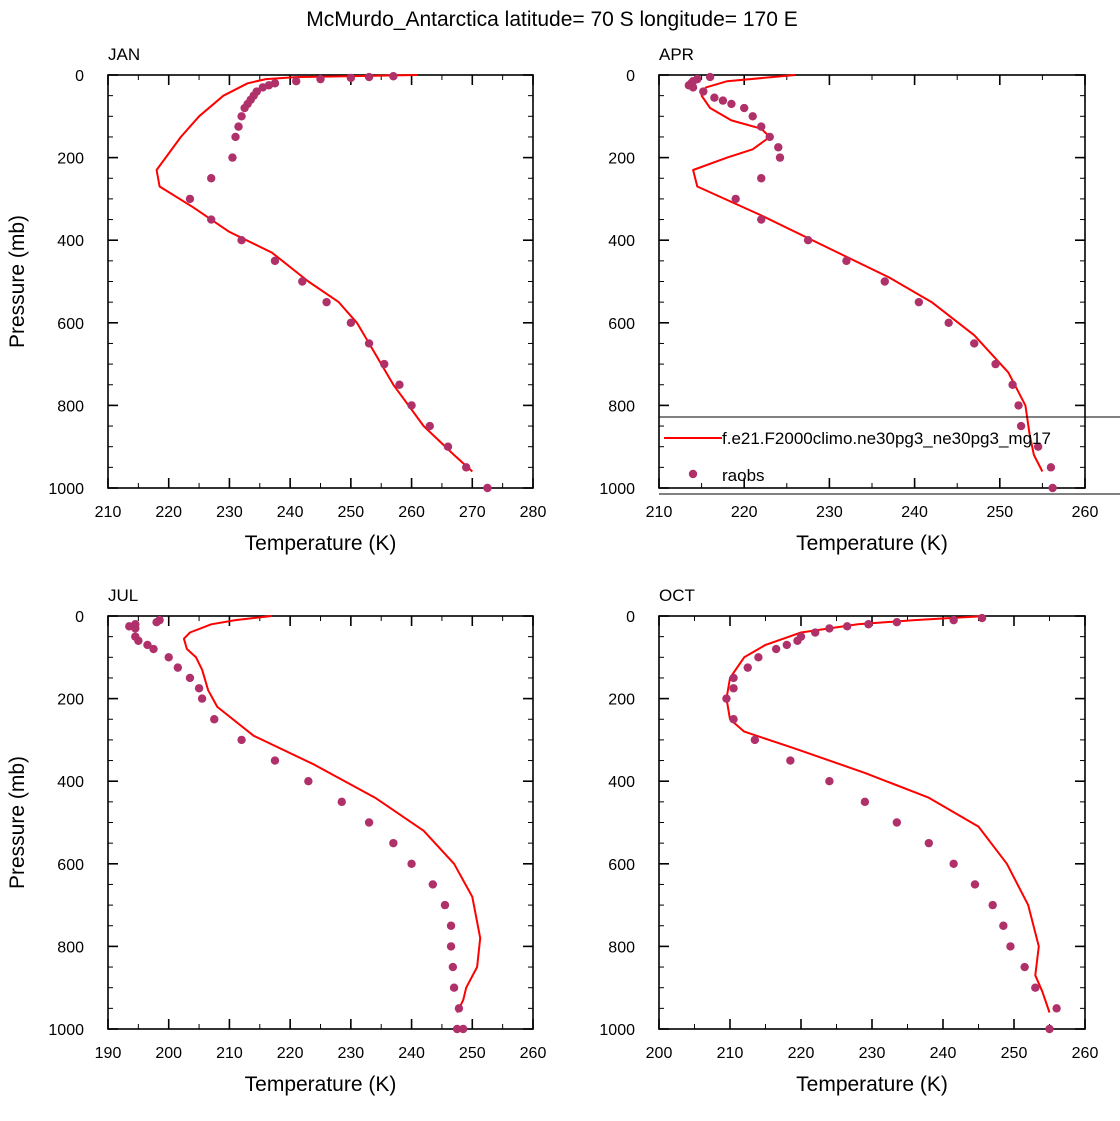  What do you see at coordinates (743, 475) in the screenshot?
I see `legend-raobs-label: raobs` at bounding box center [743, 475].